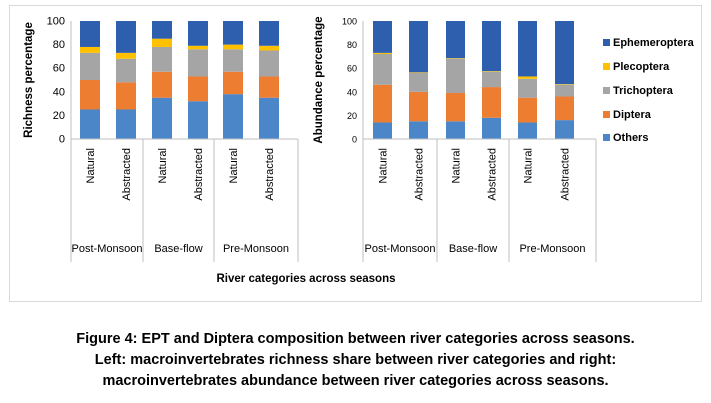 Image resolution: width=711 pixels, height=403 pixels. I want to click on legend-swatch-ephemeroptera, so click(606, 42).